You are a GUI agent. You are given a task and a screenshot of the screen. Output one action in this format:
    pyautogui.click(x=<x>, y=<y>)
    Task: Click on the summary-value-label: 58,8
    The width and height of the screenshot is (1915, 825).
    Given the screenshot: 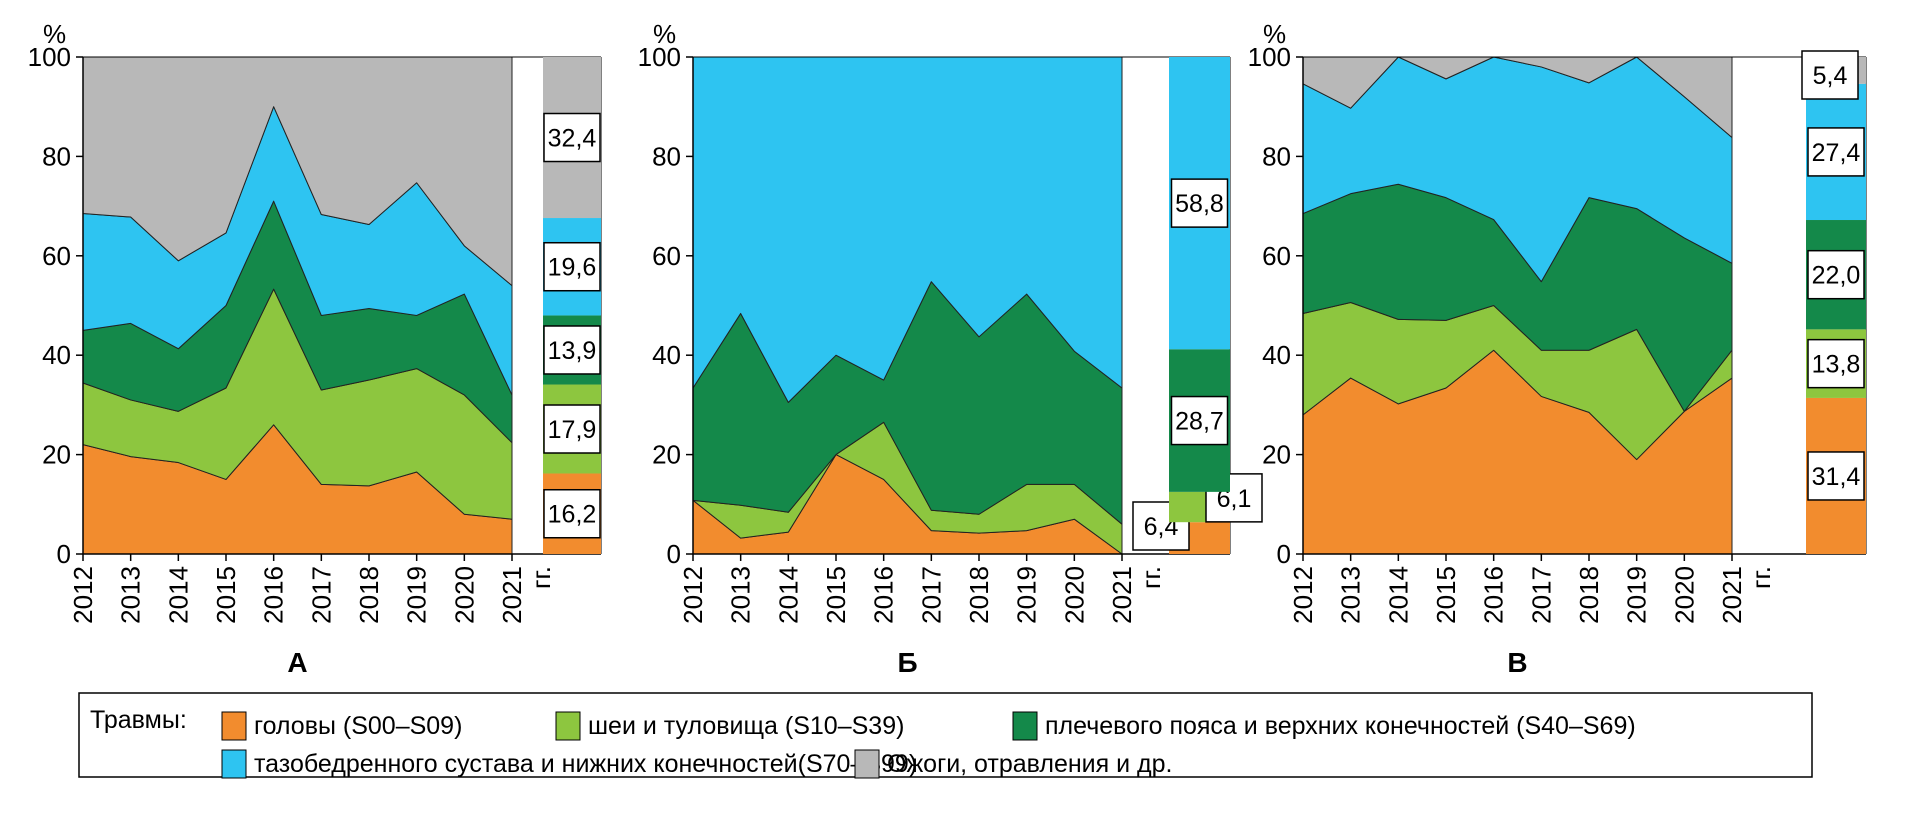 What is the action you would take?
    pyautogui.click(x=1199, y=204)
    